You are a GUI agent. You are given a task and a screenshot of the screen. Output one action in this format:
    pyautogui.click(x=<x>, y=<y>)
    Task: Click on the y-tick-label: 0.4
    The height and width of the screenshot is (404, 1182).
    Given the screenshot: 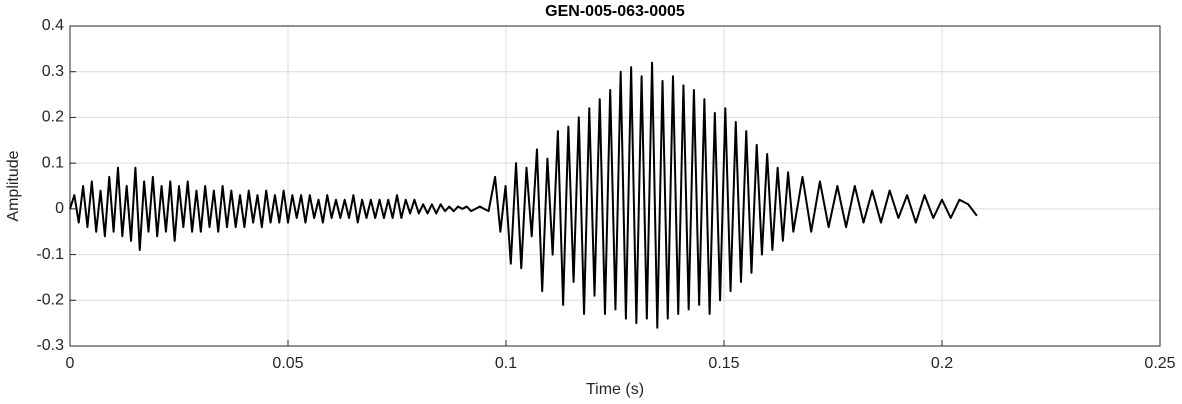 What is the action you would take?
    pyautogui.click(x=53, y=25)
    